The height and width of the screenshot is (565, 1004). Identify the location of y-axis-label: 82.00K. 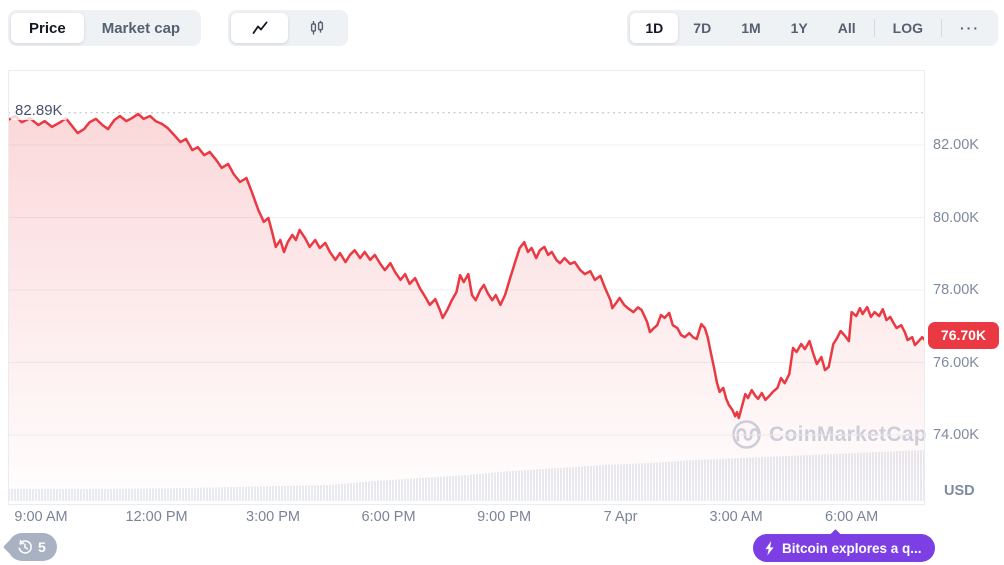
(956, 145).